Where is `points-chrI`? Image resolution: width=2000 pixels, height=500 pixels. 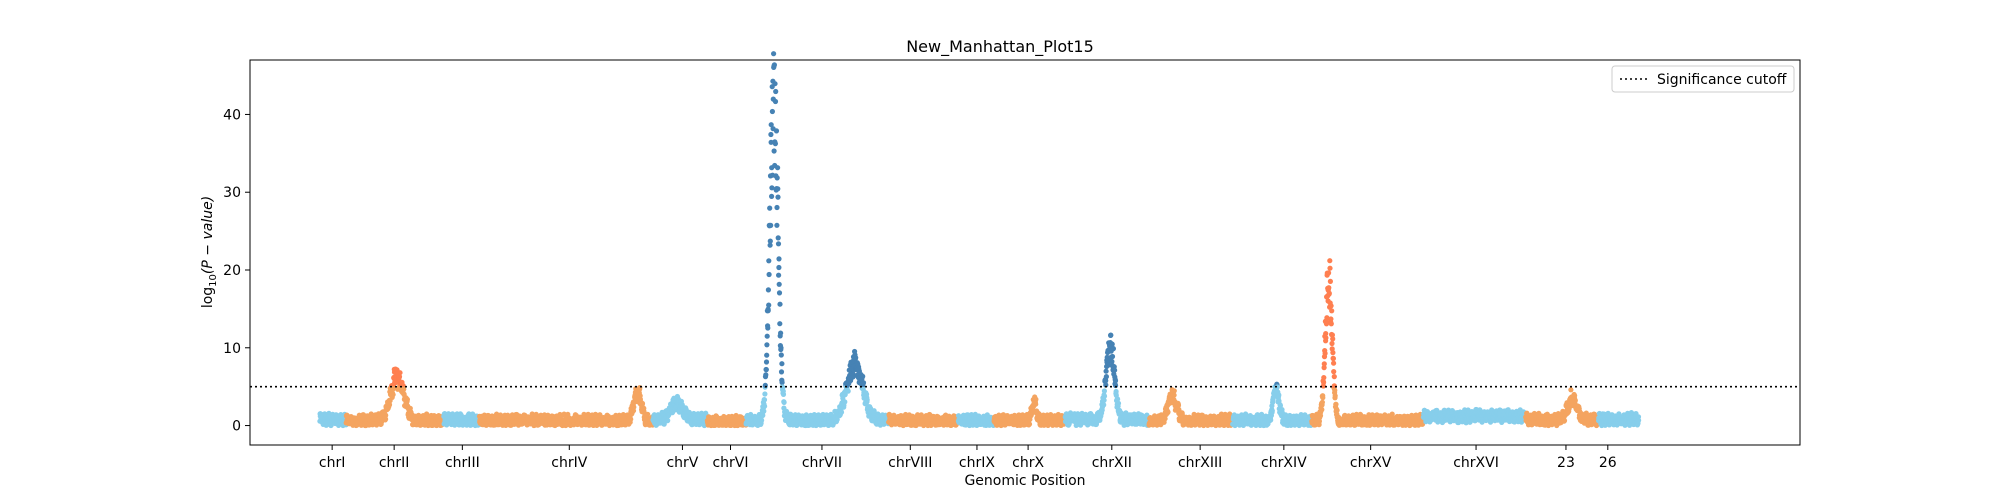 points-chrI is located at coordinates (333, 419).